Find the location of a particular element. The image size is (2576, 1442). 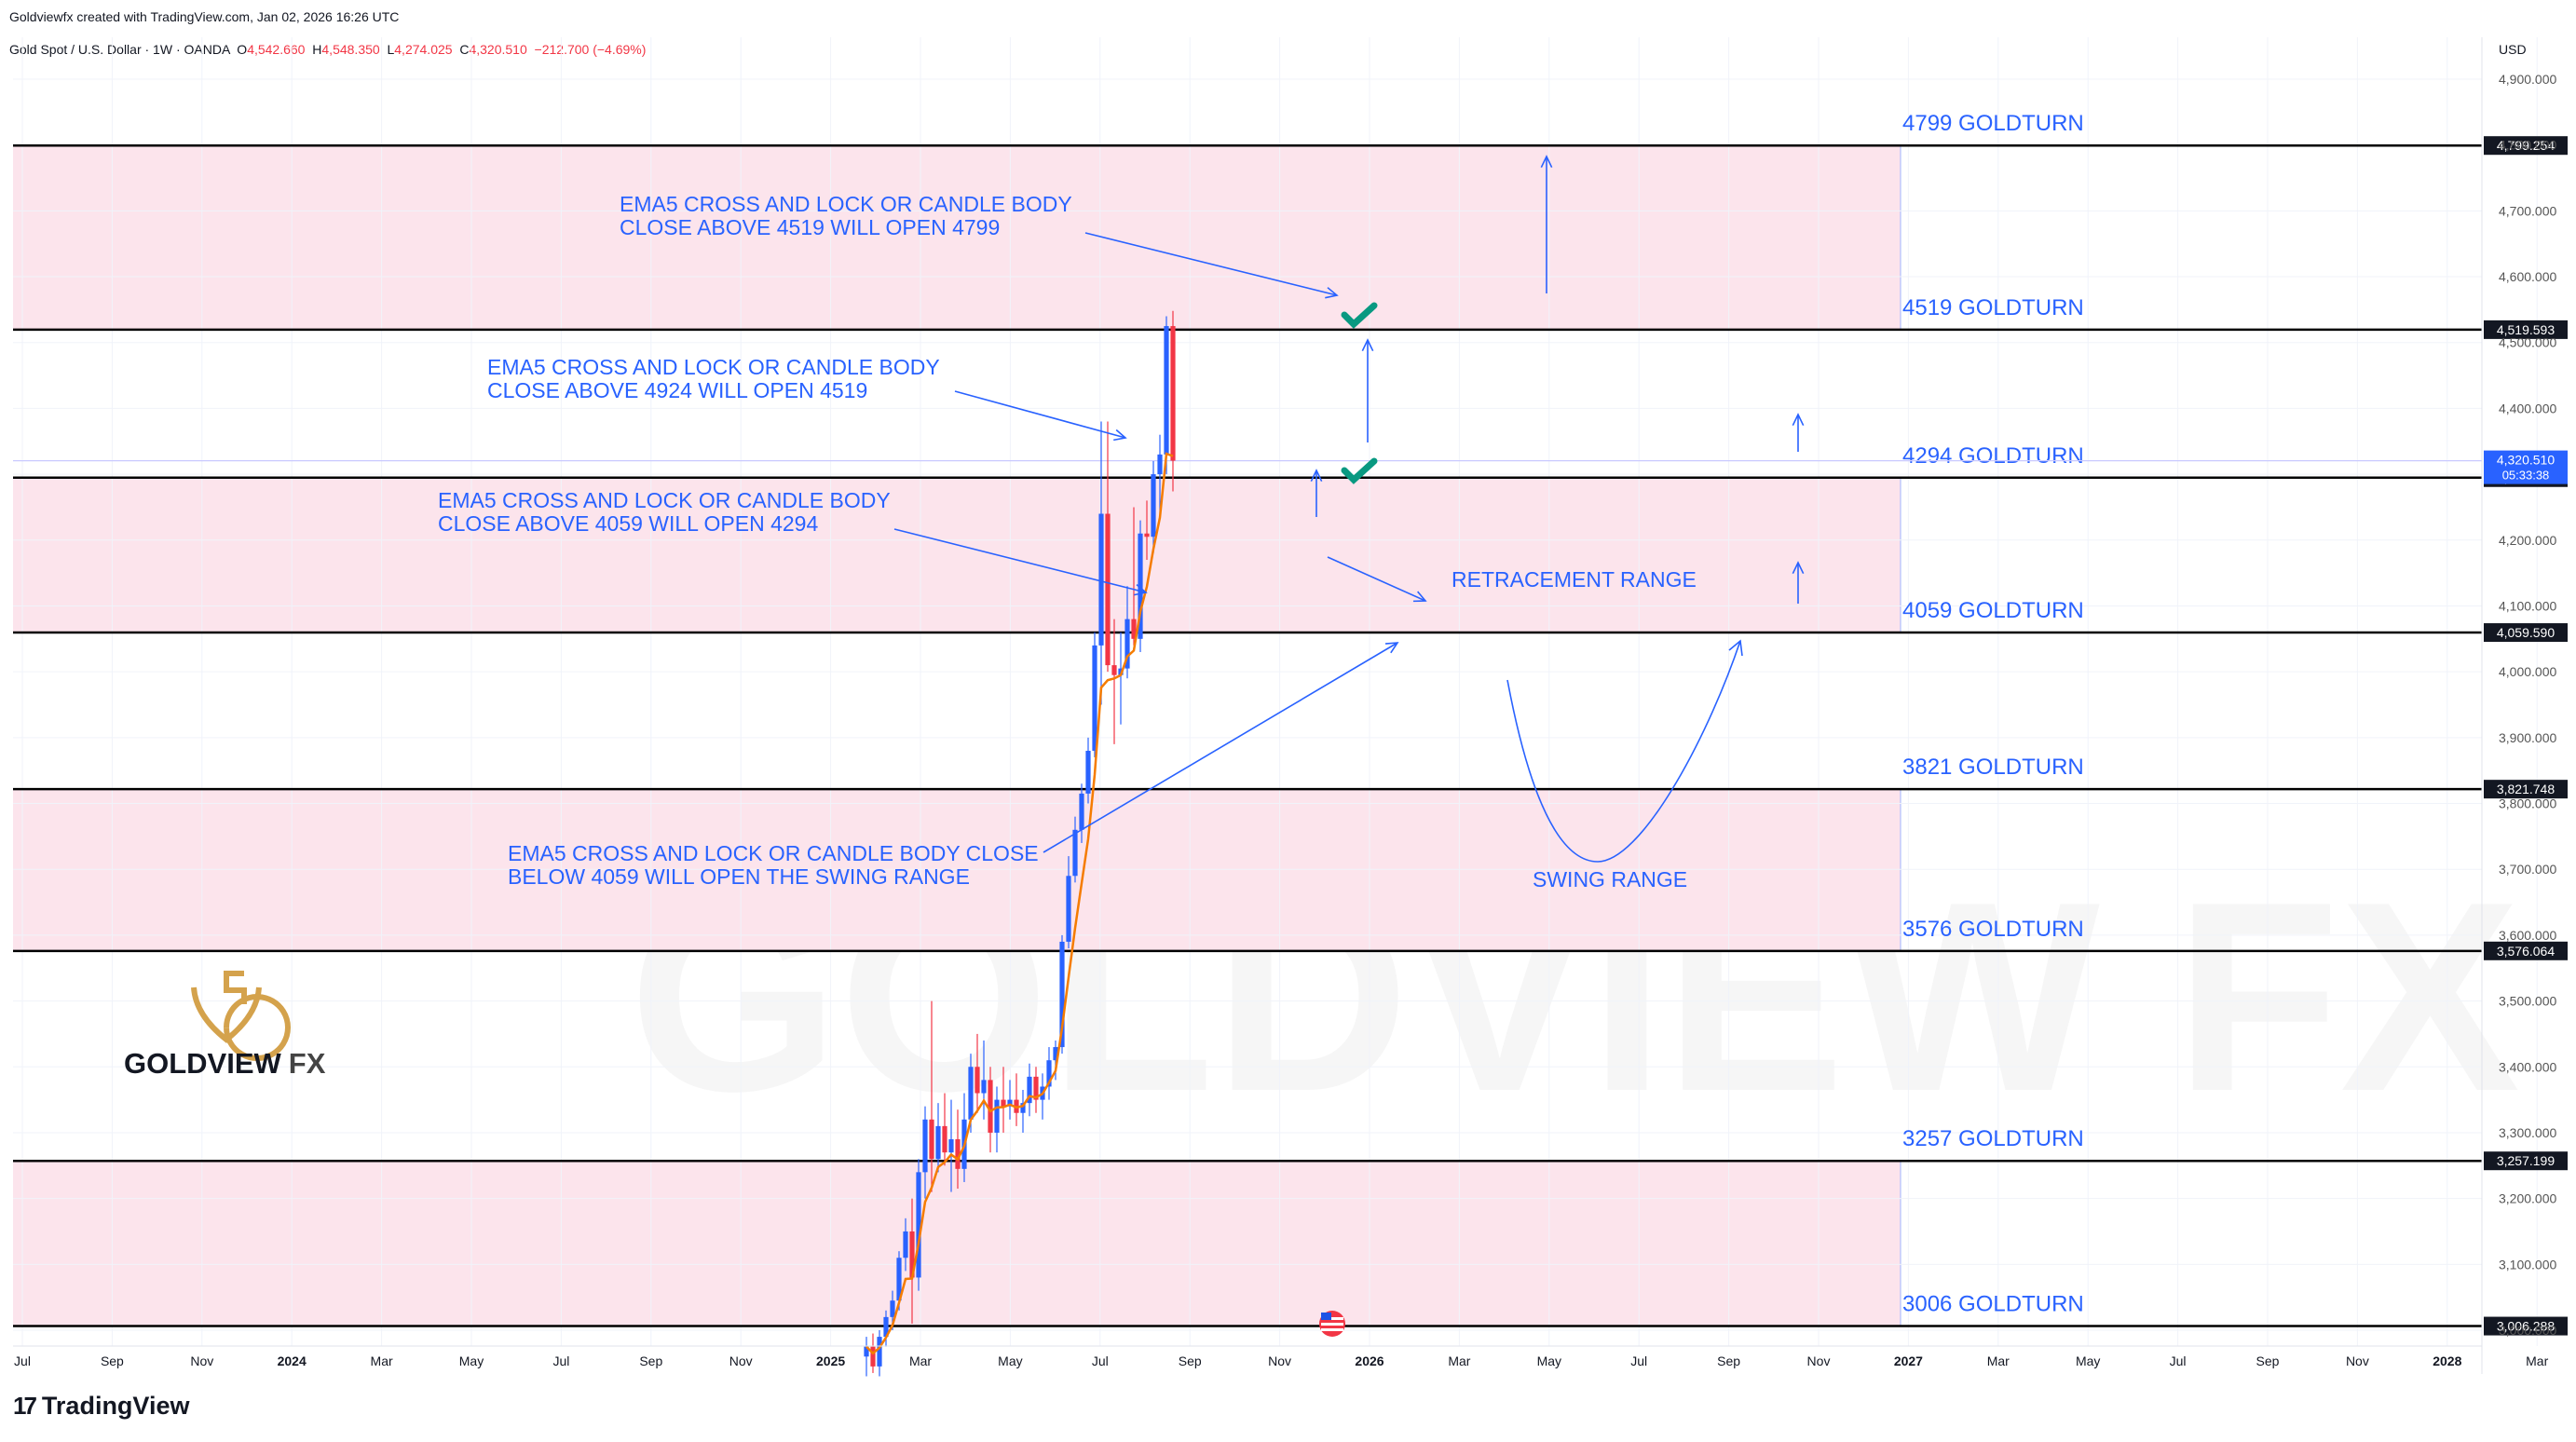

x-tick-14: Nov is located at coordinates (1279, 1361).